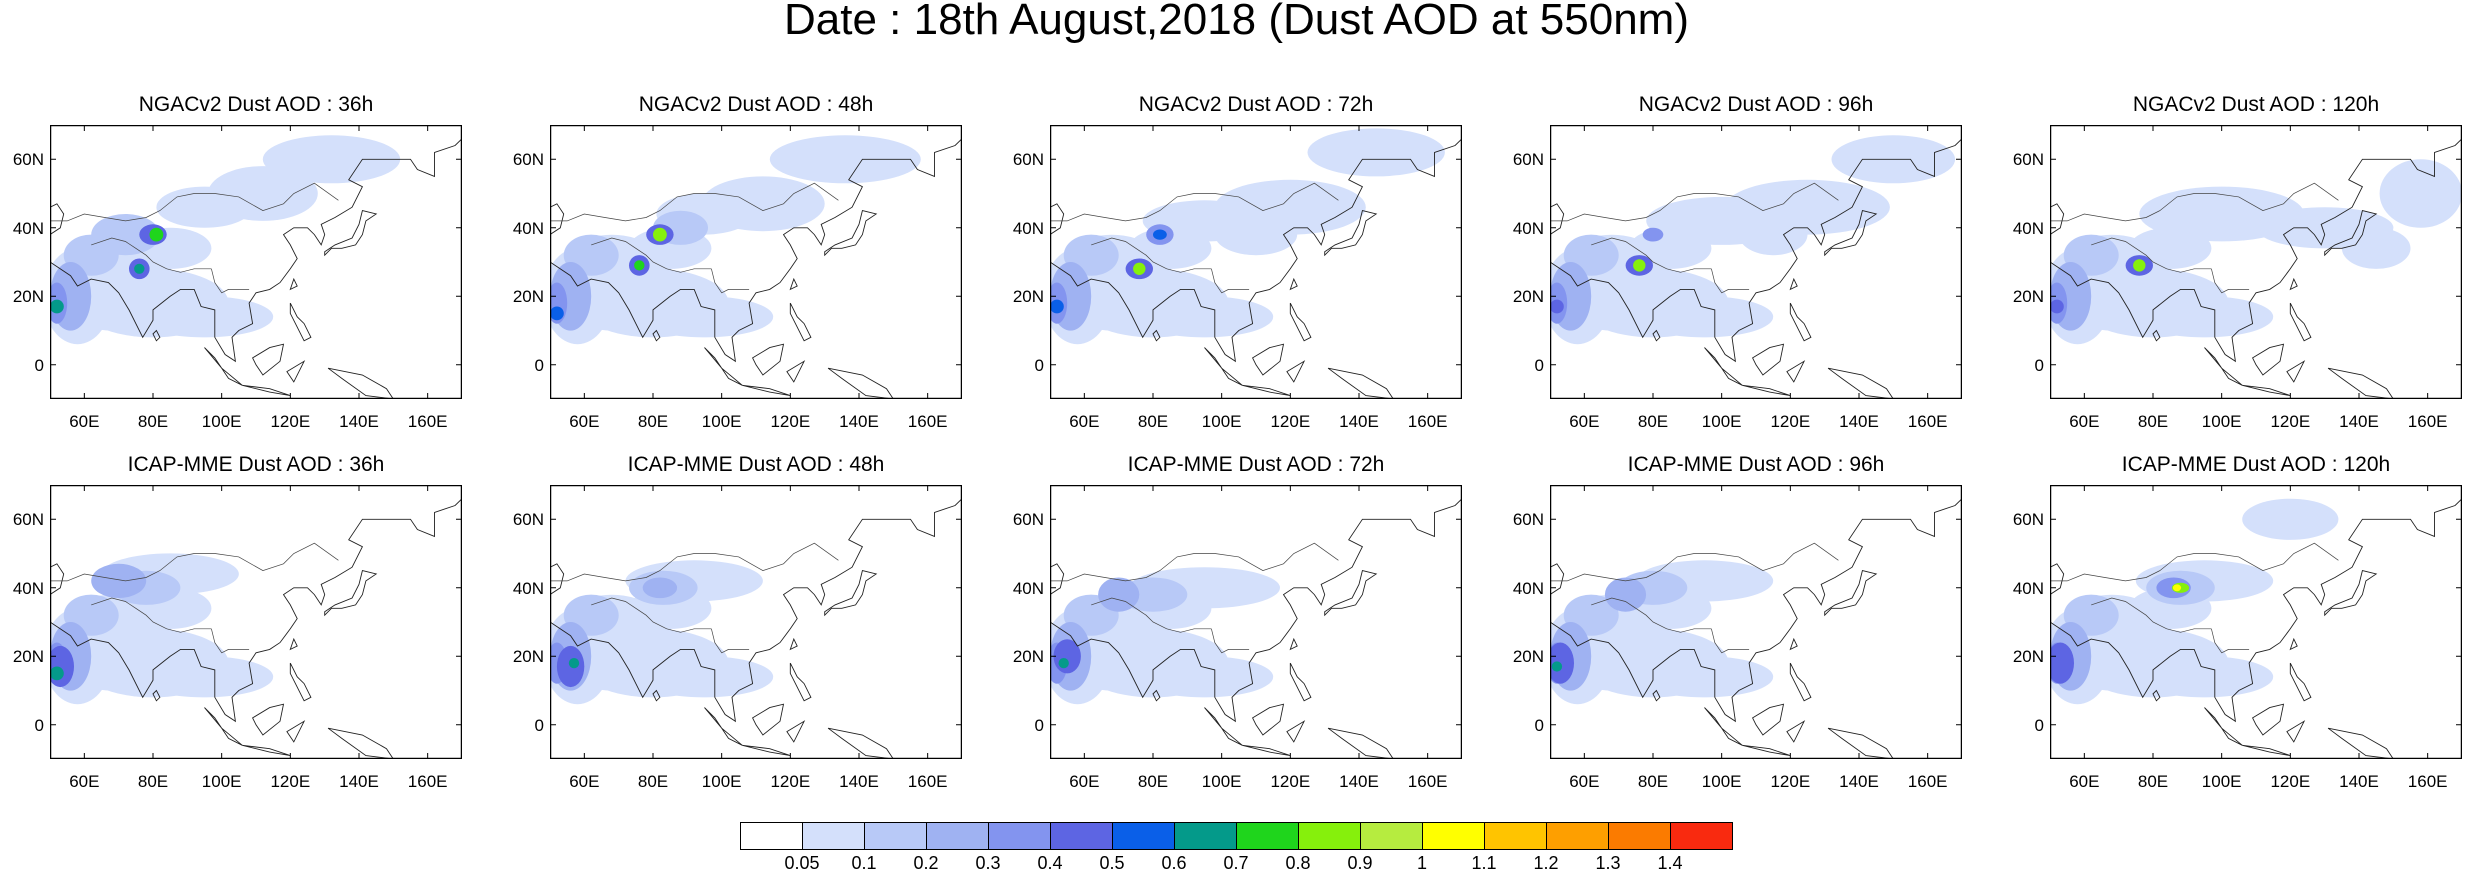  What do you see at coordinates (756, 464) in the screenshot?
I see `panel-title: ICAP-MME Dust AOD : 48h` at bounding box center [756, 464].